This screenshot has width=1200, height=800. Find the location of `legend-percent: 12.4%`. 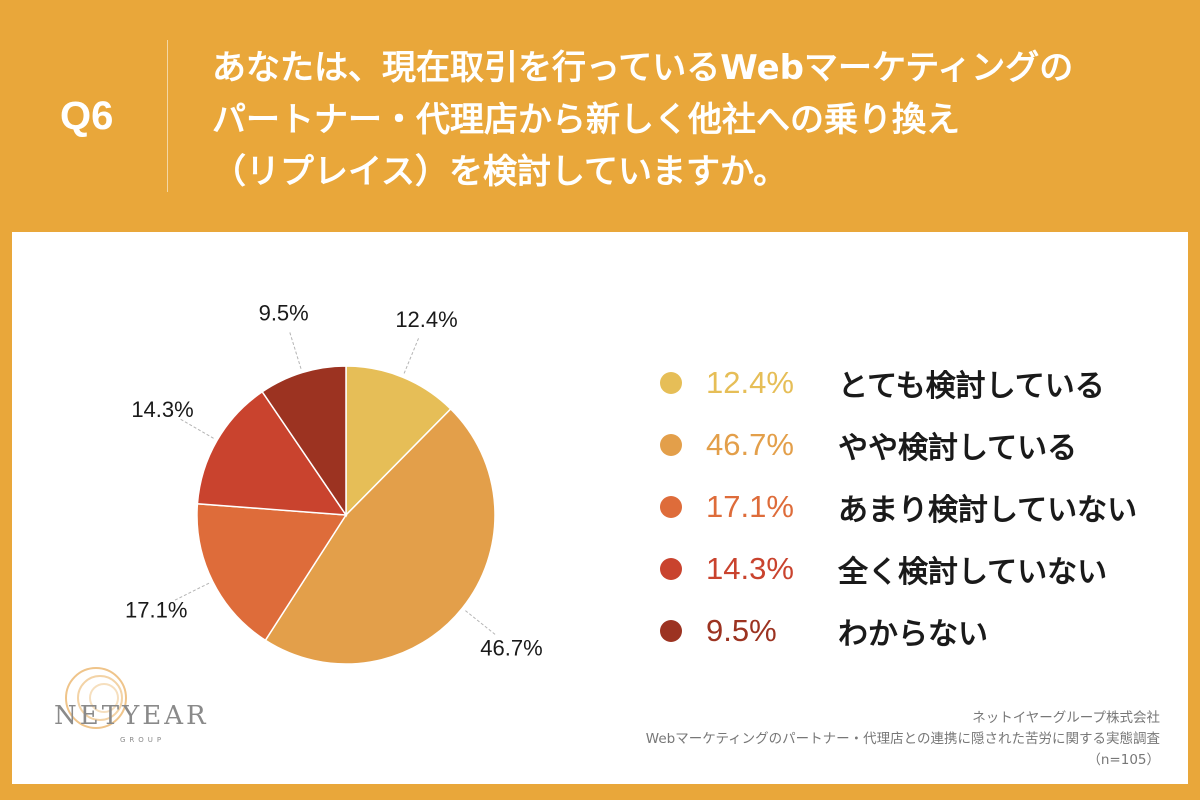

legend-percent: 12.4% is located at coordinates (750, 382).